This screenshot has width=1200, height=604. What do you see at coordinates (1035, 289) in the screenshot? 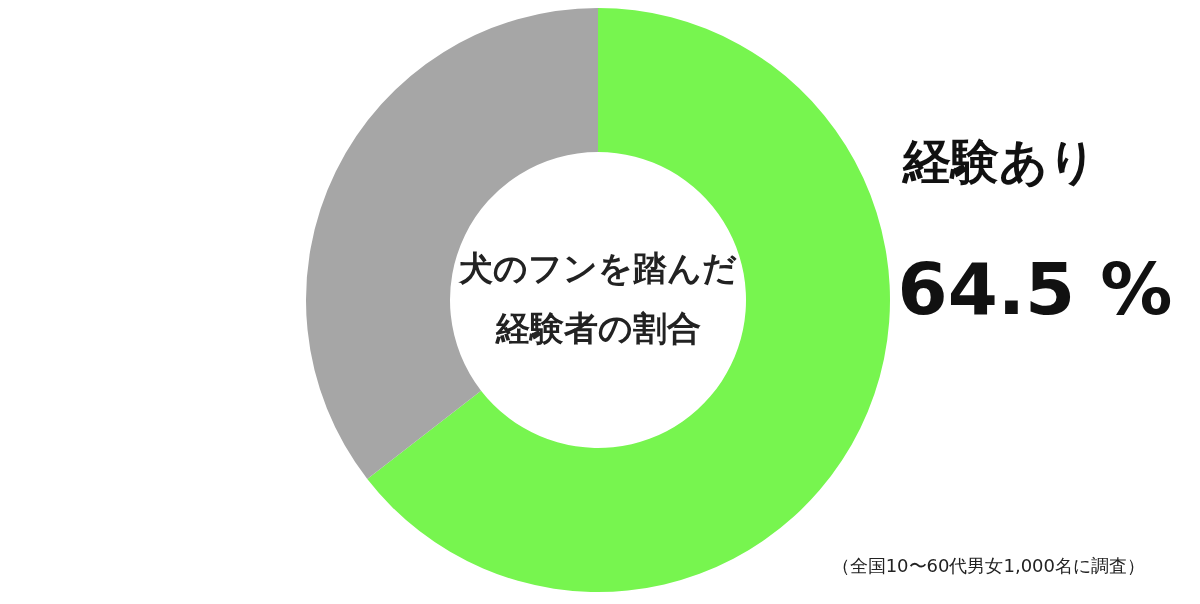
I see `data-label: 64.5 %` at bounding box center [1035, 289].